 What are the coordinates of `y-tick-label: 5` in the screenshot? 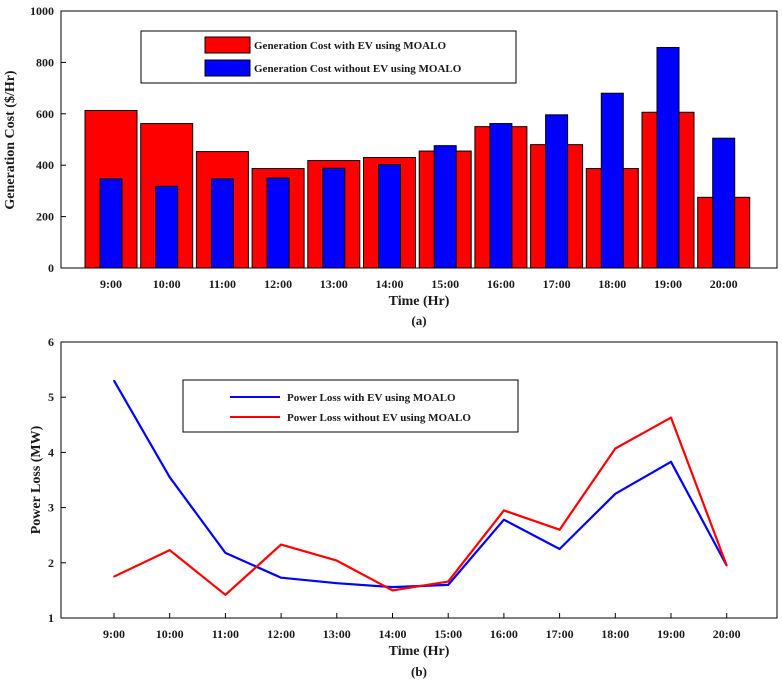 It's located at (51, 397).